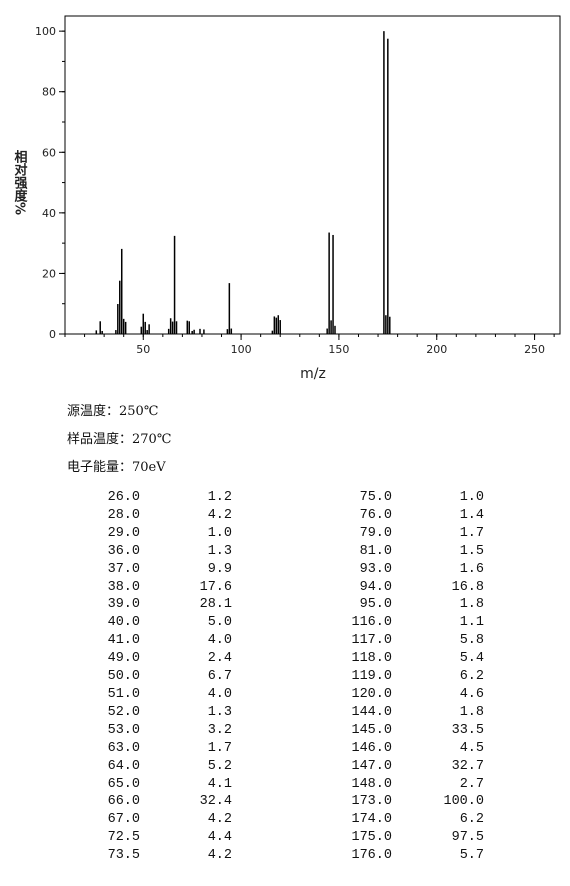 The width and height of the screenshot is (570, 886). I want to click on intensity-cell: 1.4, so click(471, 515).